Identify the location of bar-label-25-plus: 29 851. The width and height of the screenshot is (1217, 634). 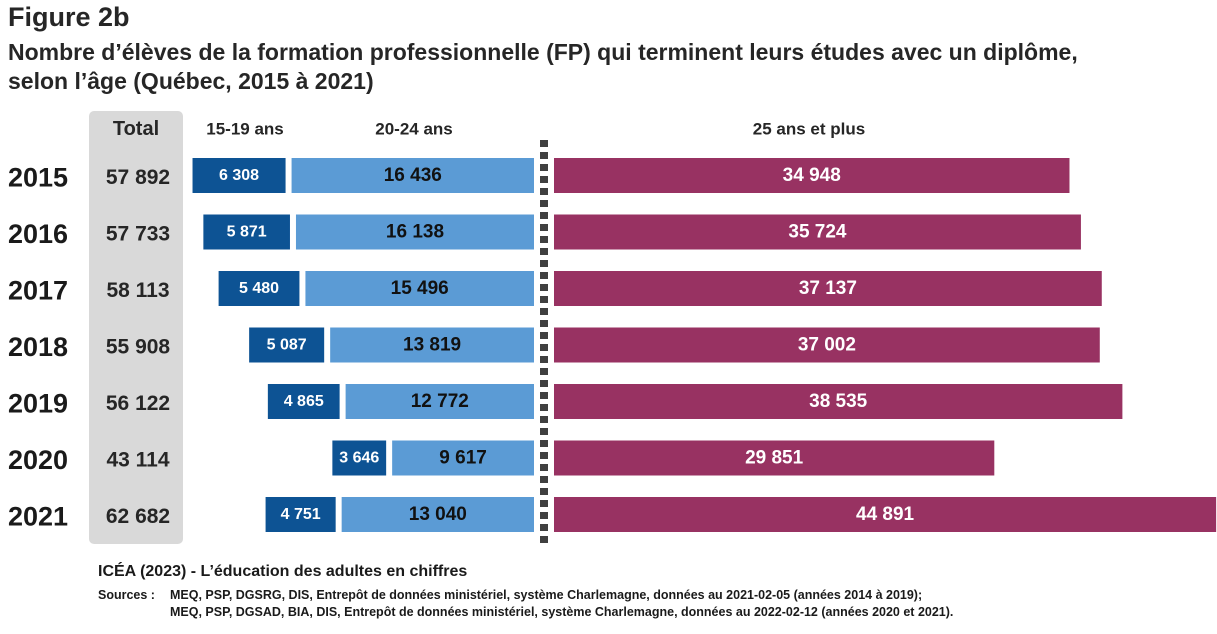
(774, 458).